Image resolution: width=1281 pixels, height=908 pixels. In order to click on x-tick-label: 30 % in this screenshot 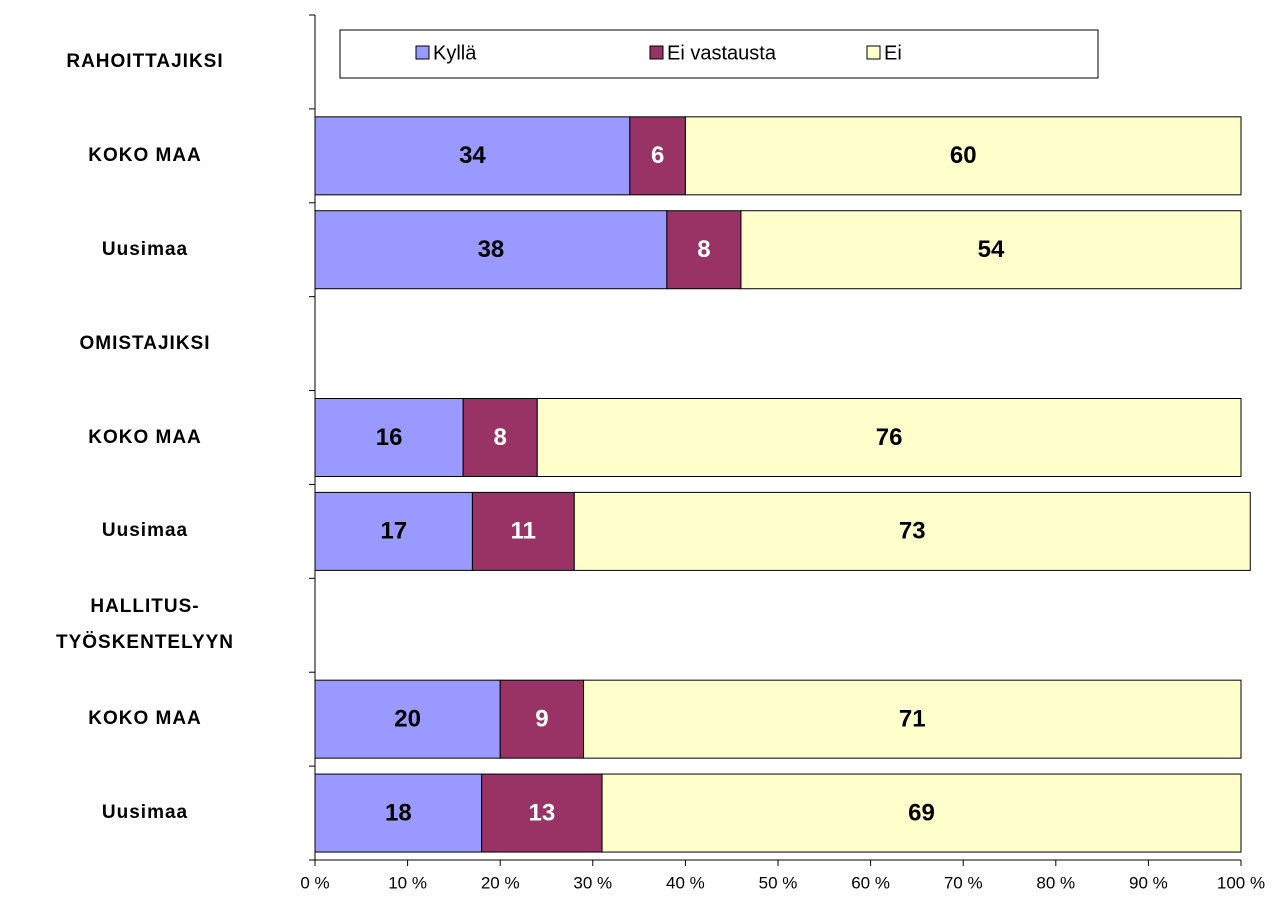, I will do `click(592, 882)`.